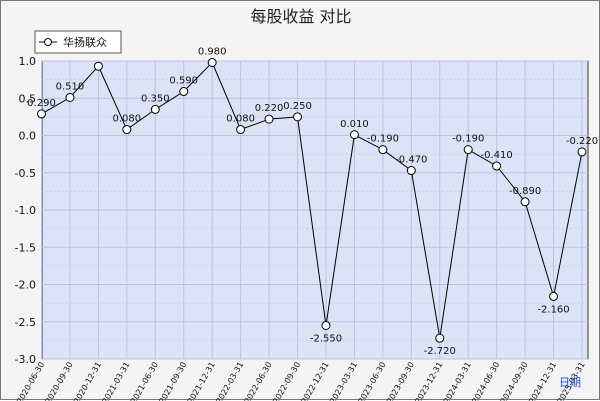 This screenshot has height=401, width=600. Describe the element at coordinates (212, 51) in the screenshot. I see `data-label: 0.980` at that location.